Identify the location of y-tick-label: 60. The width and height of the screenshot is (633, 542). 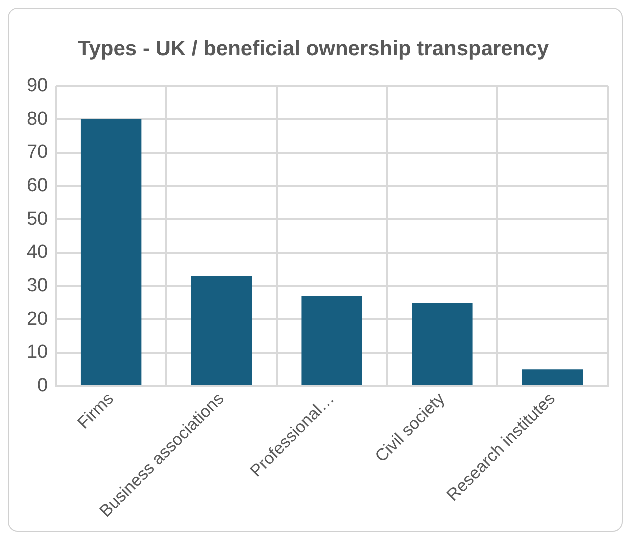
(37, 185).